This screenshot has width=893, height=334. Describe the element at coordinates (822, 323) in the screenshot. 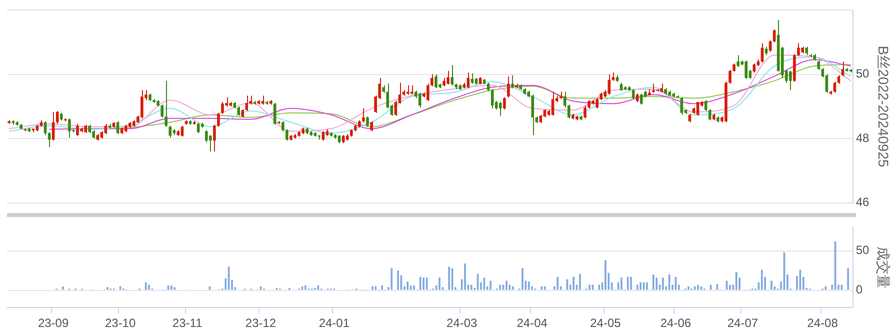

I see `x-tick-label: 24-08` at that location.